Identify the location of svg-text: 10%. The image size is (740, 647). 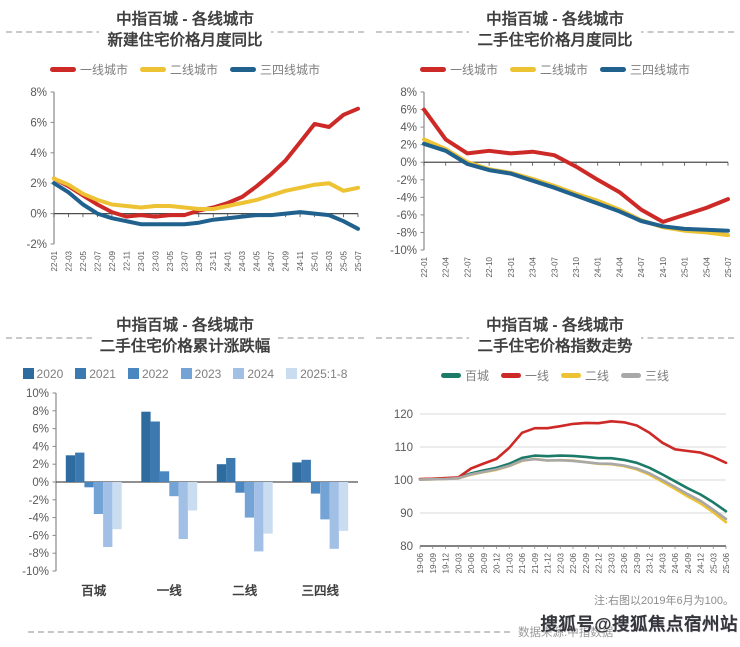
(37, 394).